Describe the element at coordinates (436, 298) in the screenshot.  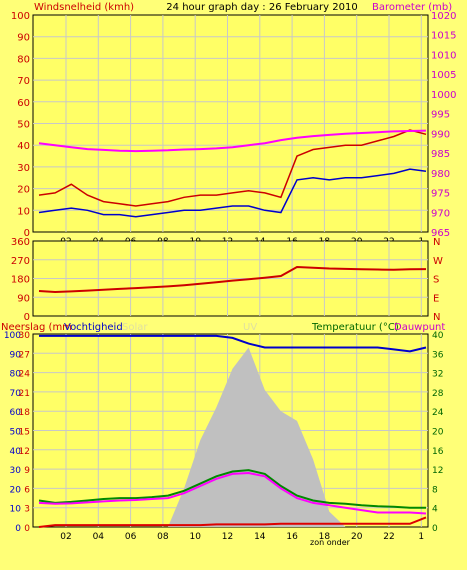
I see `y-tick-label: E` at that location.